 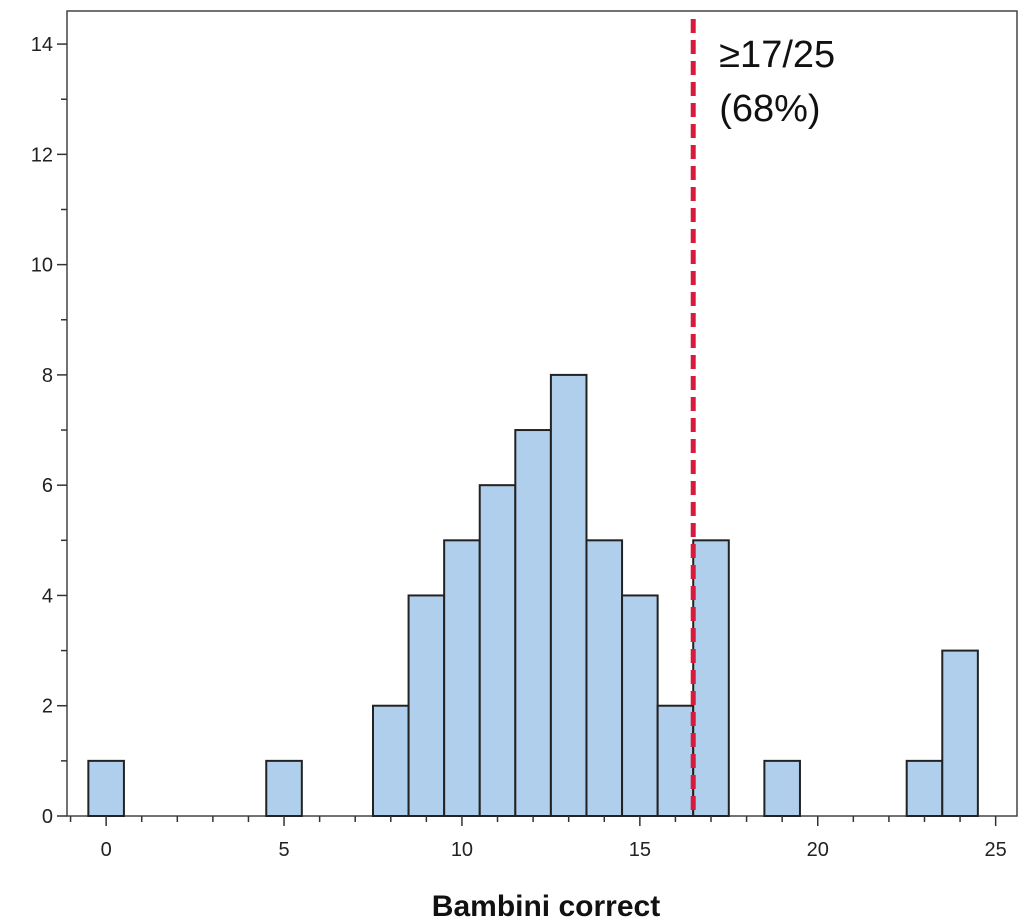 What do you see at coordinates (47, 486) in the screenshot?
I see `y-tick-label: 6` at bounding box center [47, 486].